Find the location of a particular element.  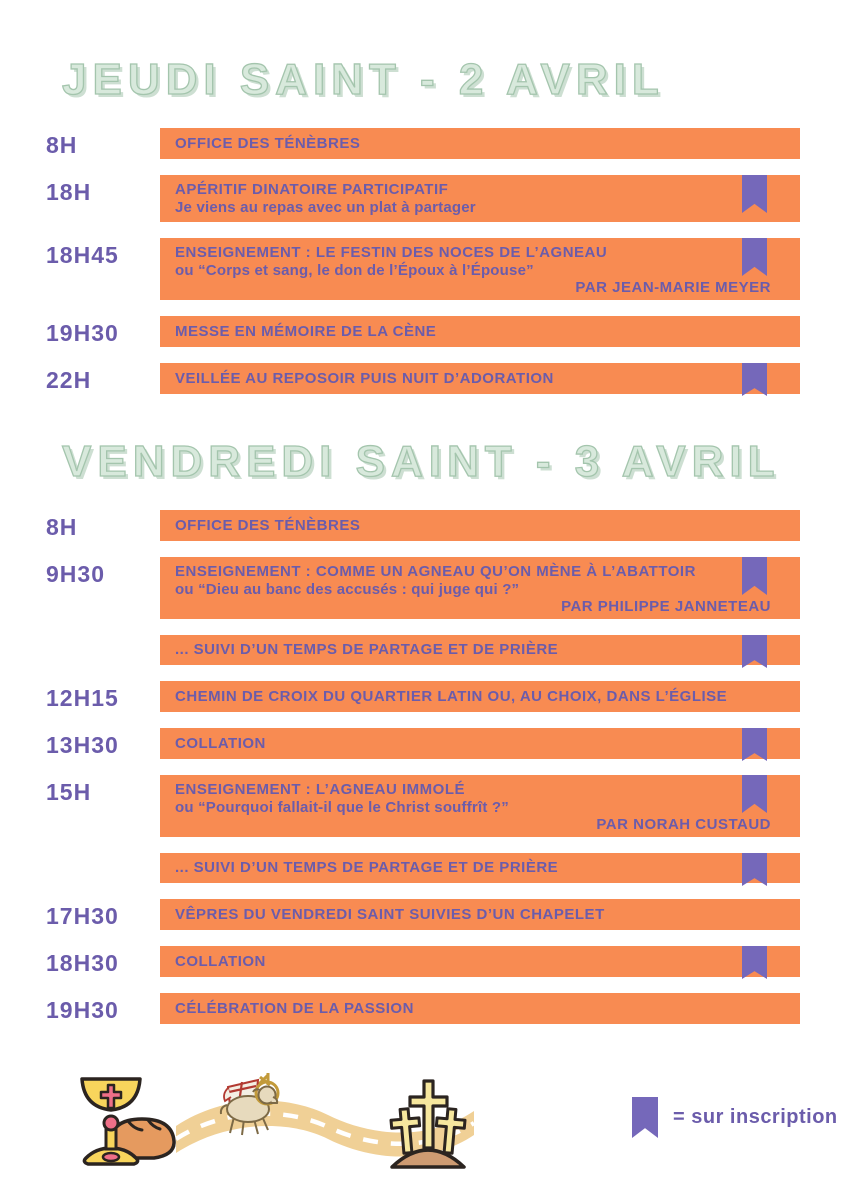

time-label: 13H30 is located at coordinates (82, 745).